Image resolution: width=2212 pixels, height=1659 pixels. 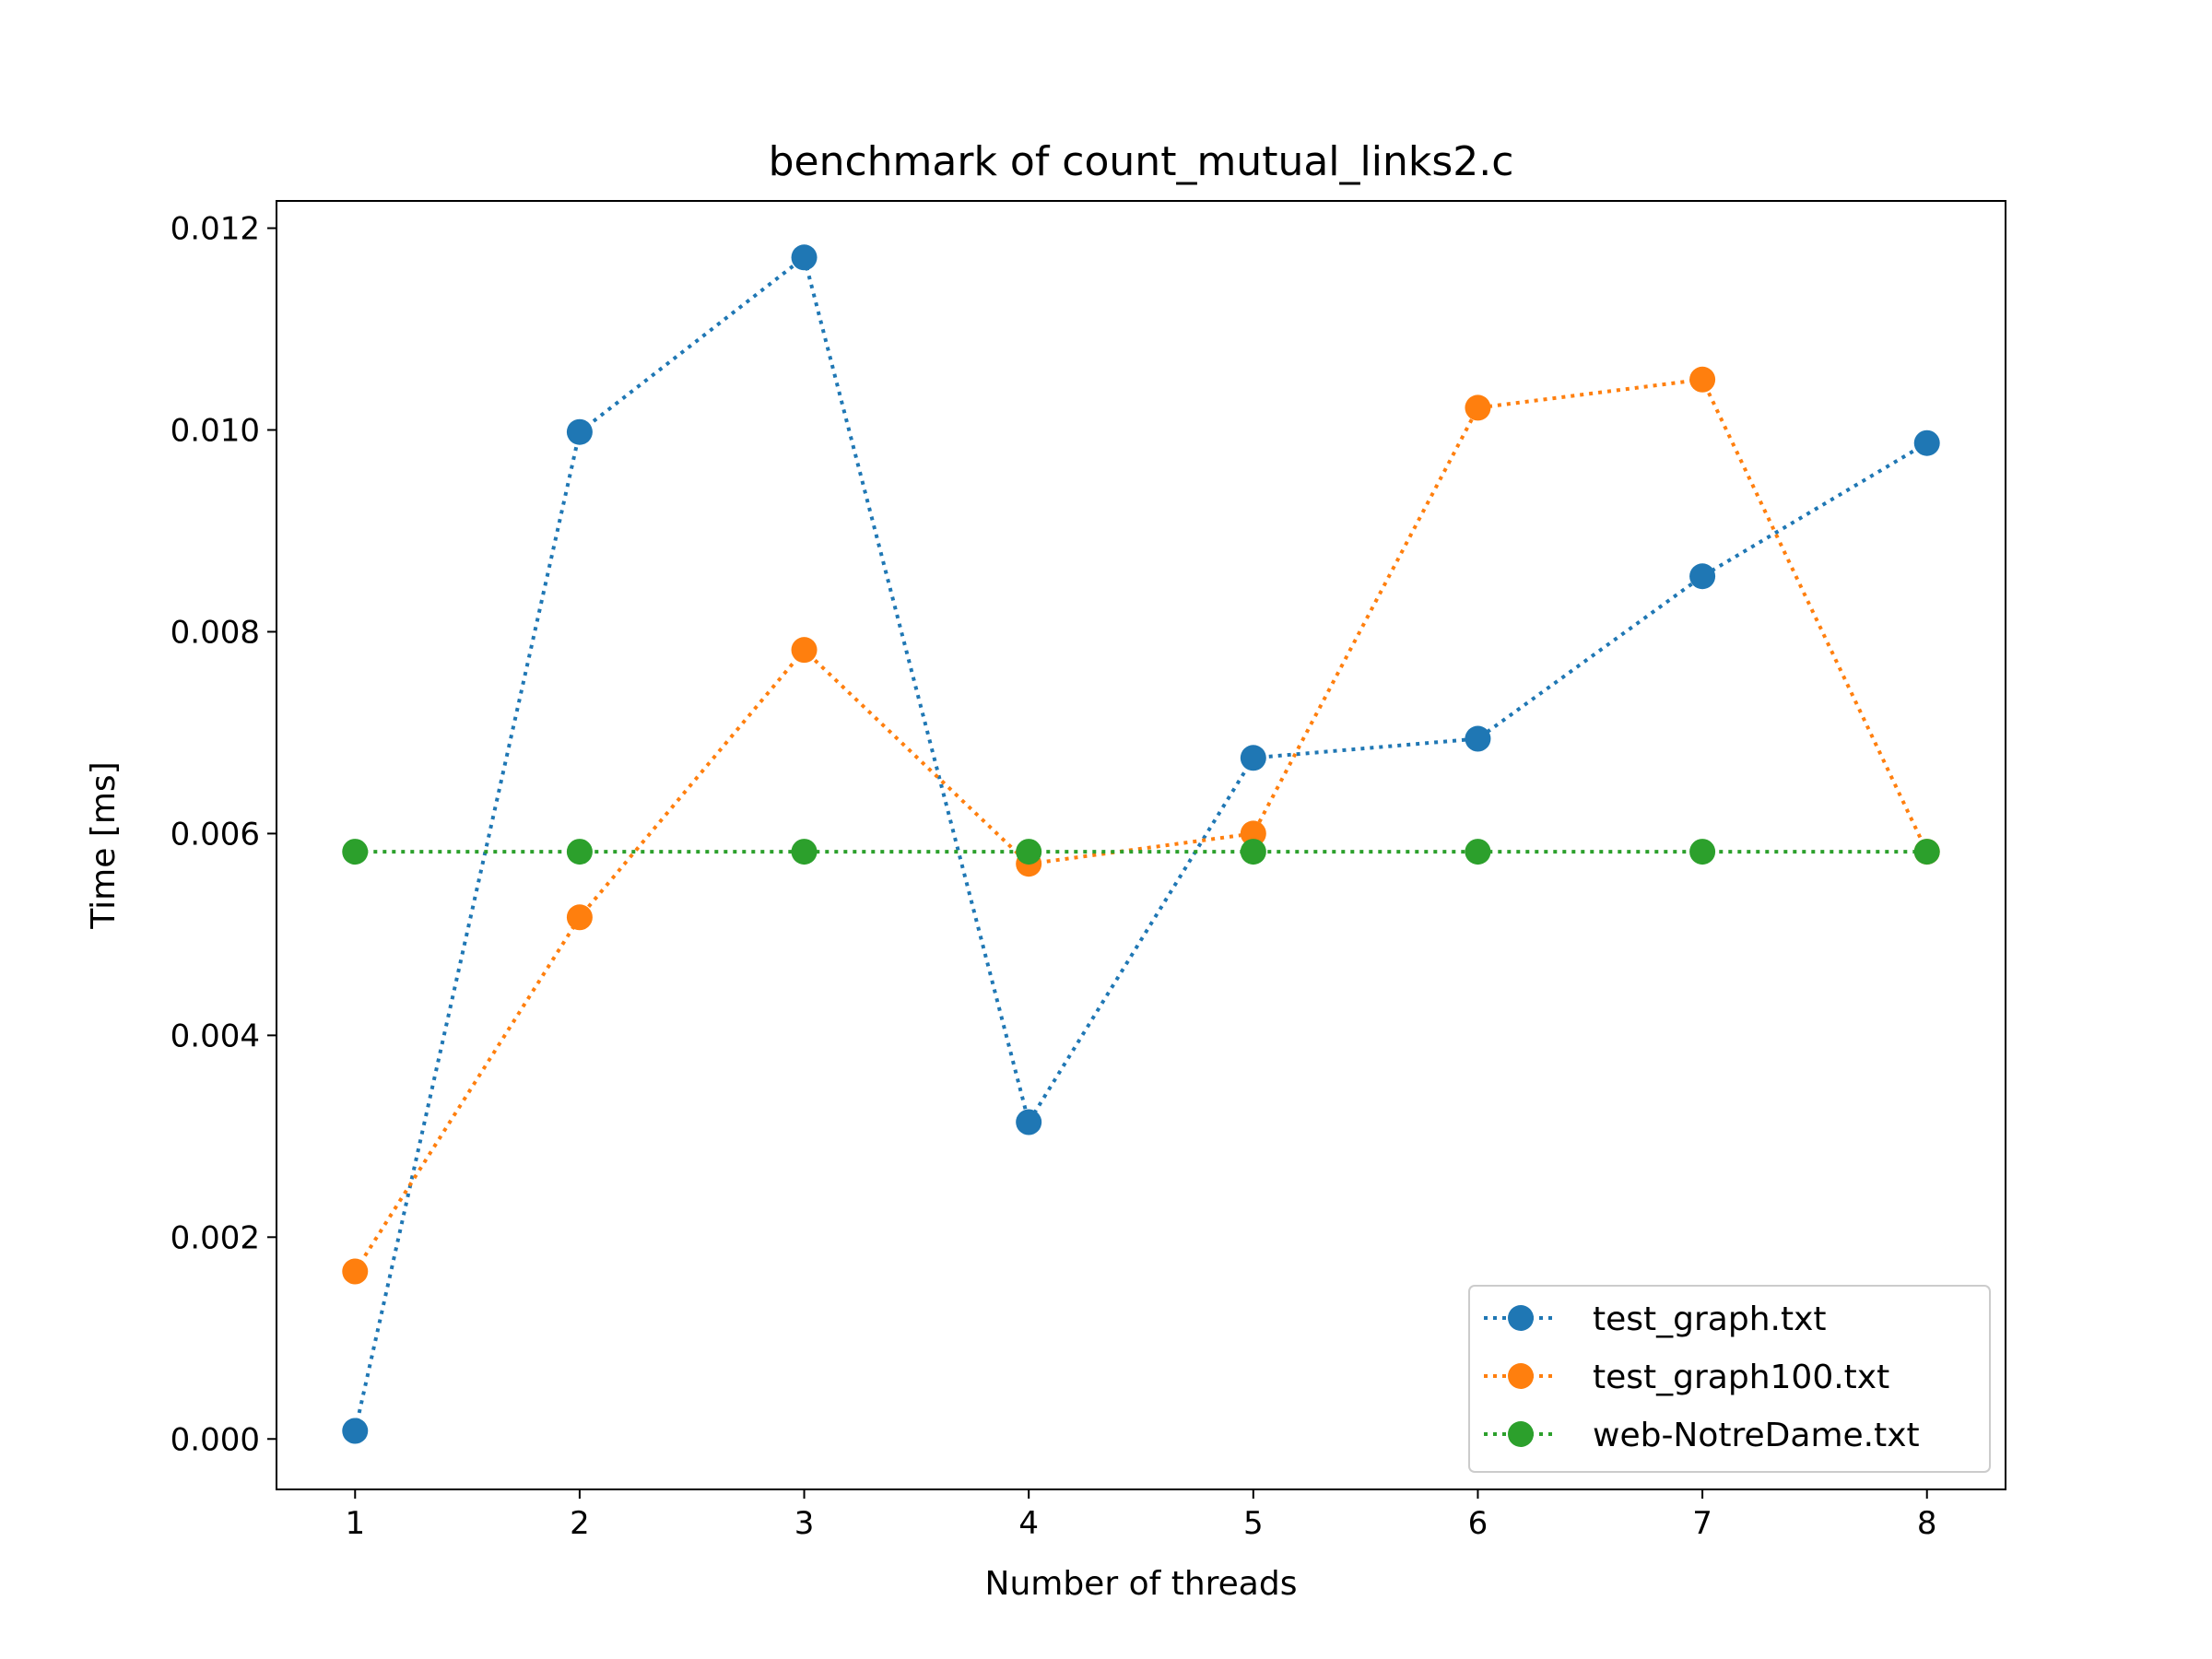 I want to click on y-tick-label-6: 0.012, so click(x=215, y=229).